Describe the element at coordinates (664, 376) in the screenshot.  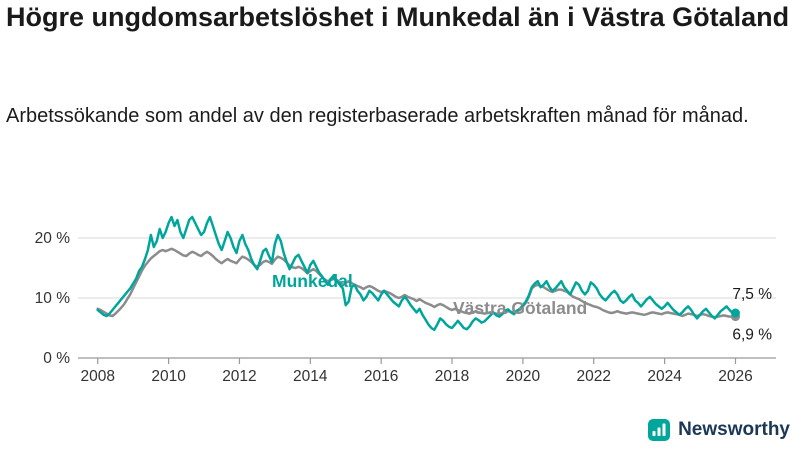
I see `x-tick-label-2024: 2024` at that location.